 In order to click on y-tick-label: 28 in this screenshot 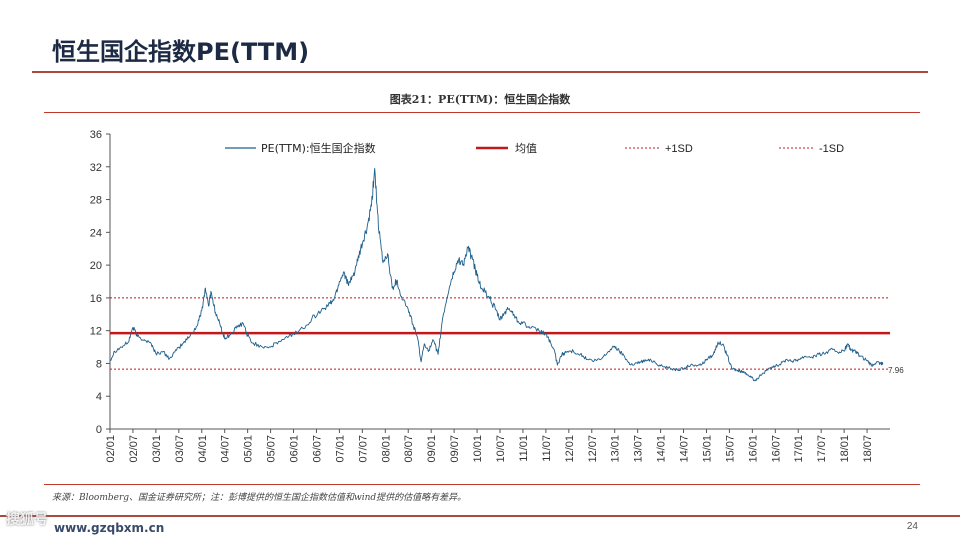, I will do `click(96, 201)`.